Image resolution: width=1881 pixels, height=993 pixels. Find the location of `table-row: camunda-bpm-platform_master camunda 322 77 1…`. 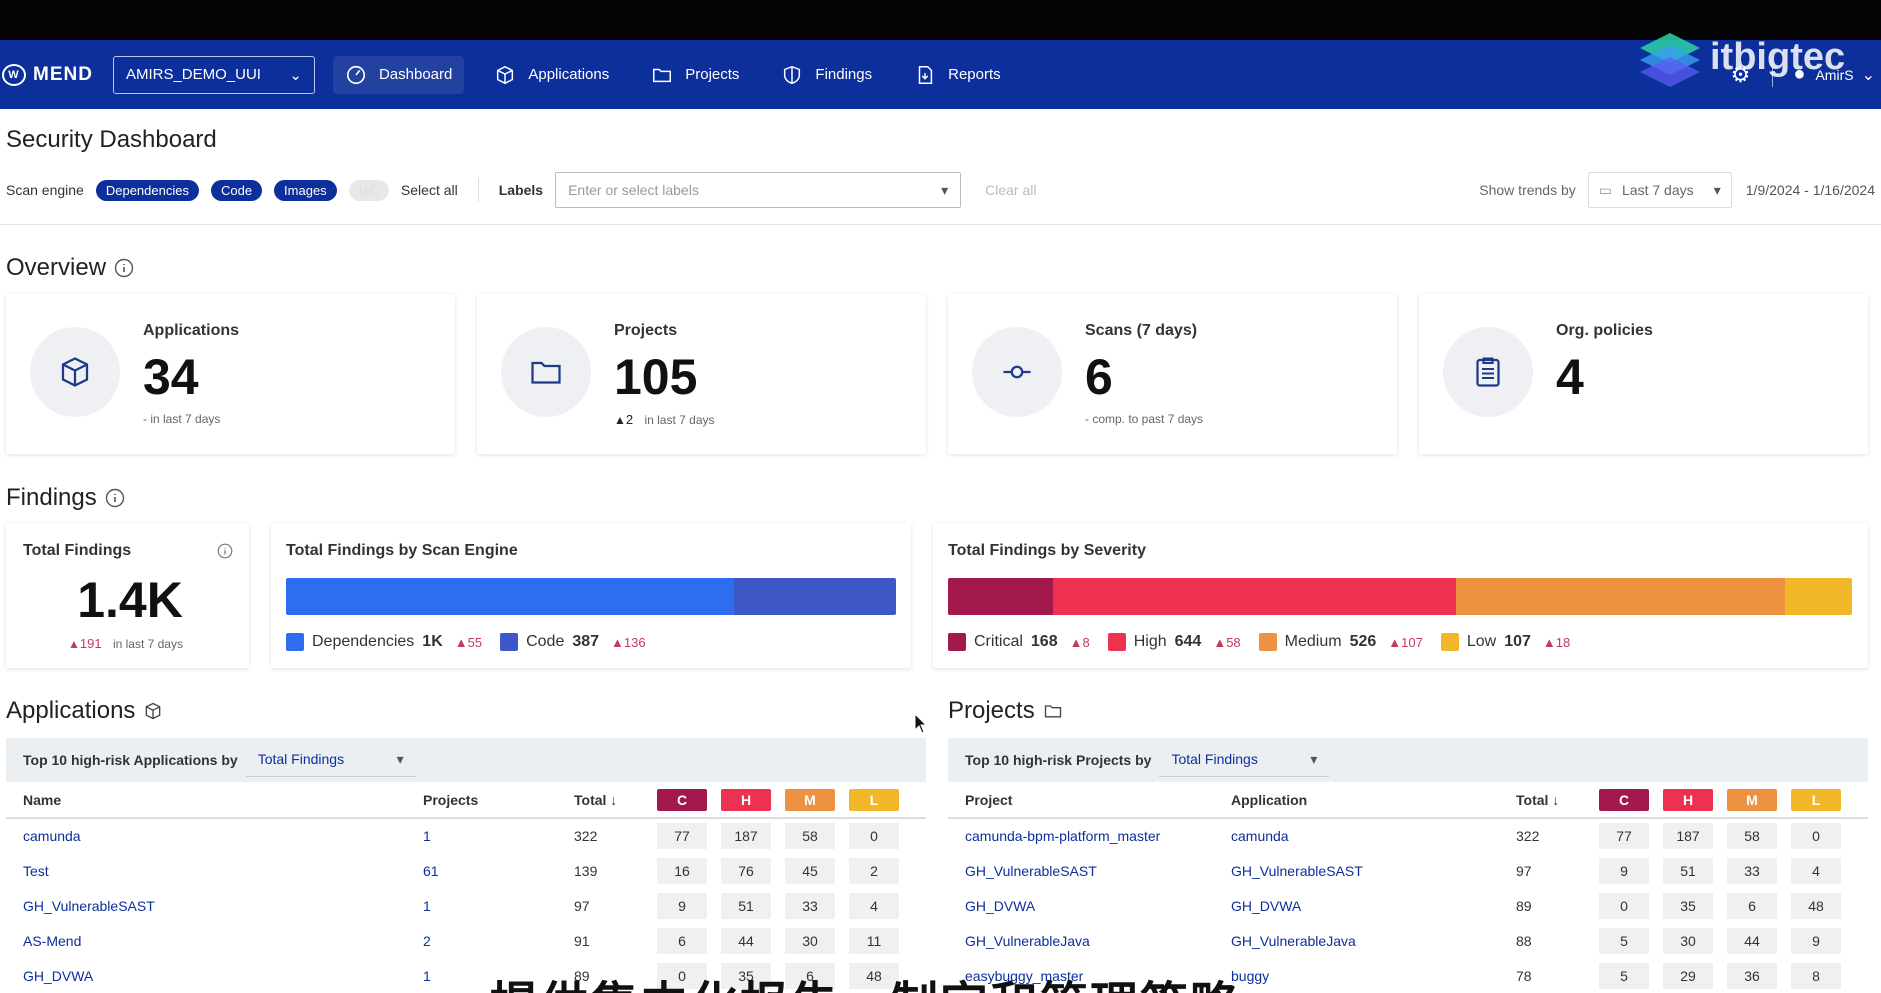

table-row: camunda-bpm-platform_master camunda 322 77 1… is located at coordinates (1408, 835).